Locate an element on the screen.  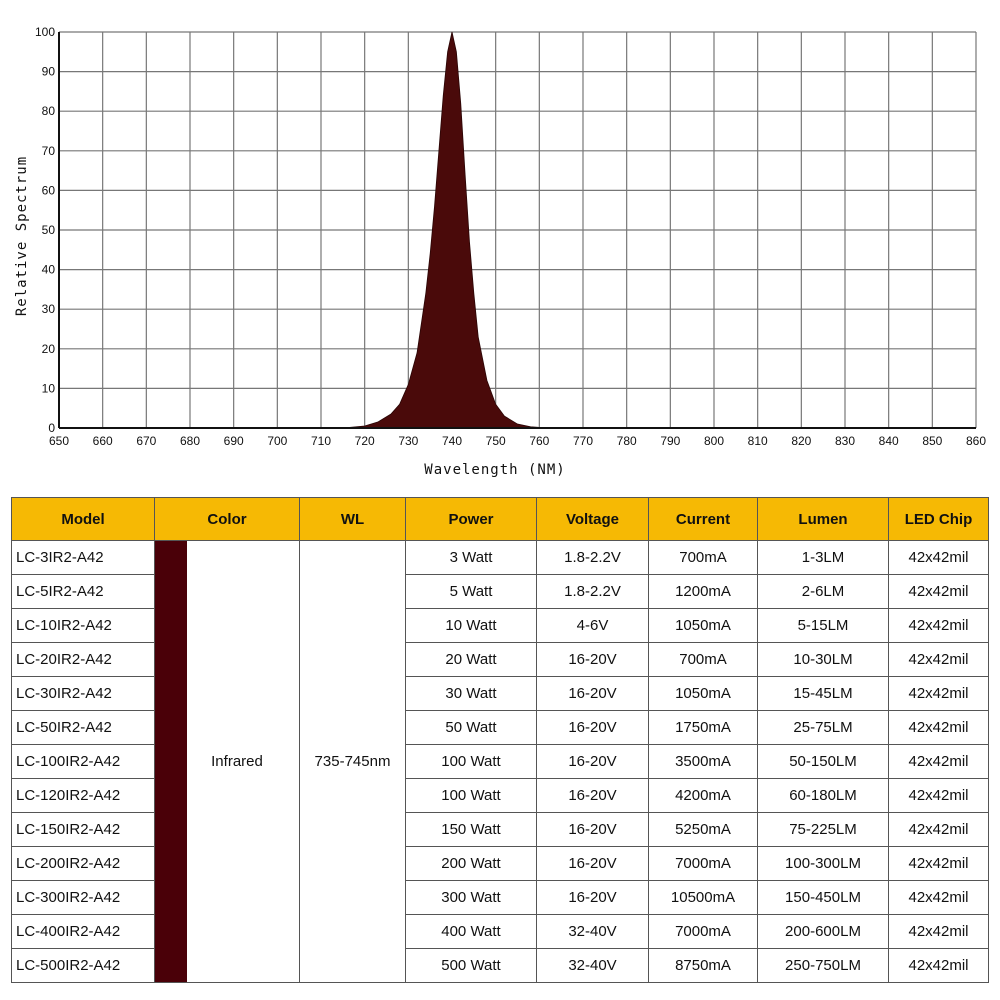
y-tick-label: 20 is located at coordinates (49, 349).